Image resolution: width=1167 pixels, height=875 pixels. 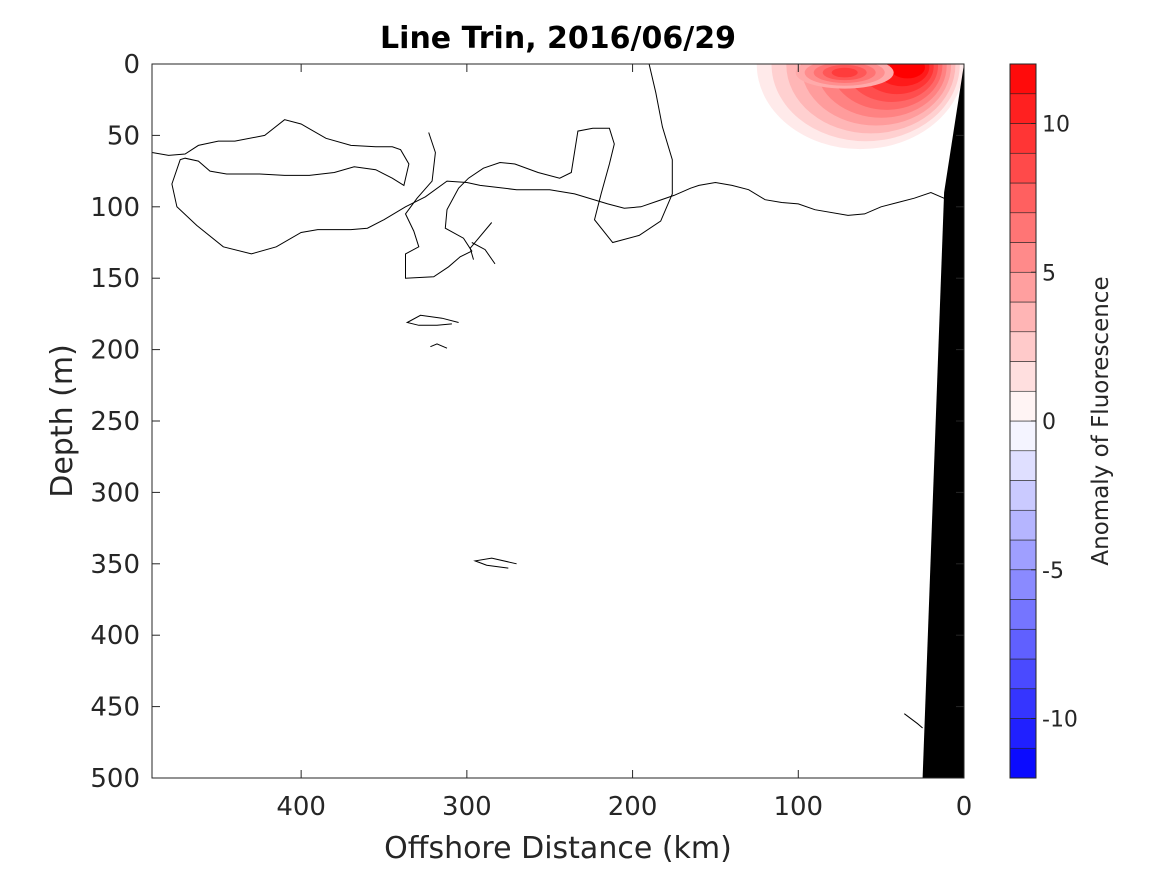 I want to click on y-tick-label: 50, so click(x=123, y=136).